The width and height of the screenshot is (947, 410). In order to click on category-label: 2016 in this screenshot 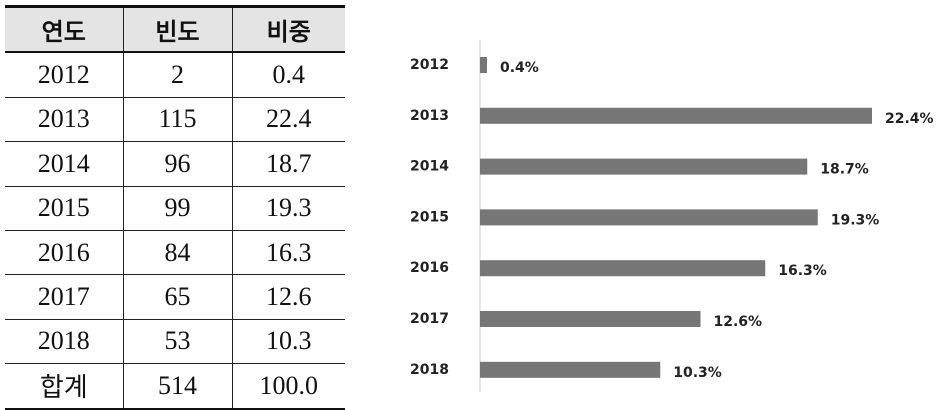, I will do `click(429, 268)`.